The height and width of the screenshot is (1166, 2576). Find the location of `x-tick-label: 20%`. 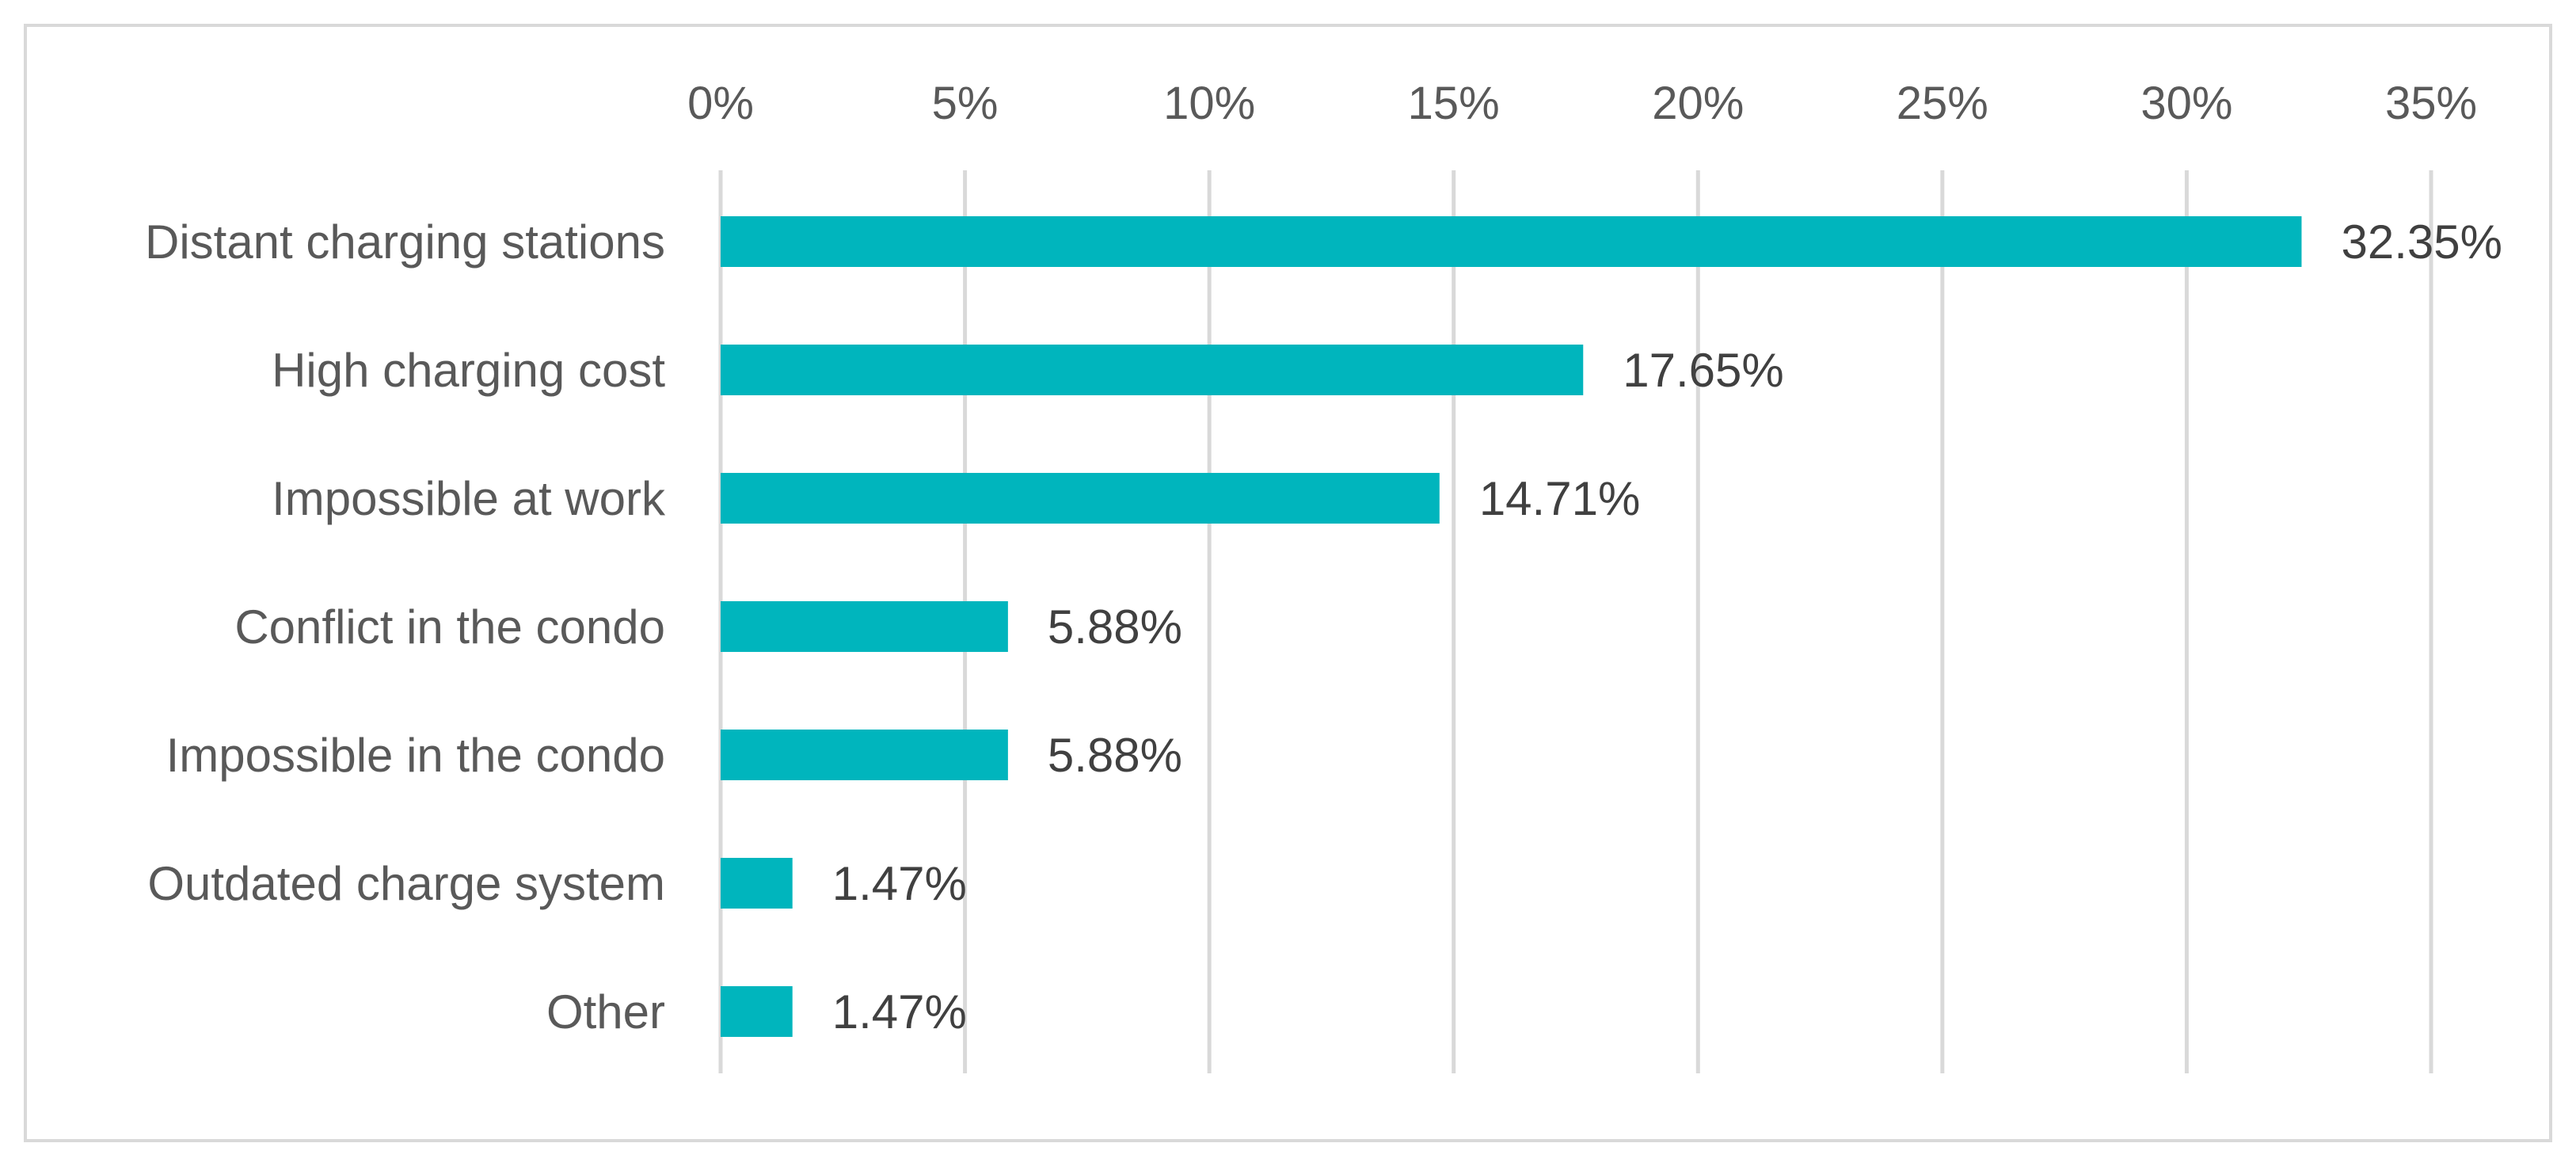

x-tick-label: 20% is located at coordinates (1698, 103).